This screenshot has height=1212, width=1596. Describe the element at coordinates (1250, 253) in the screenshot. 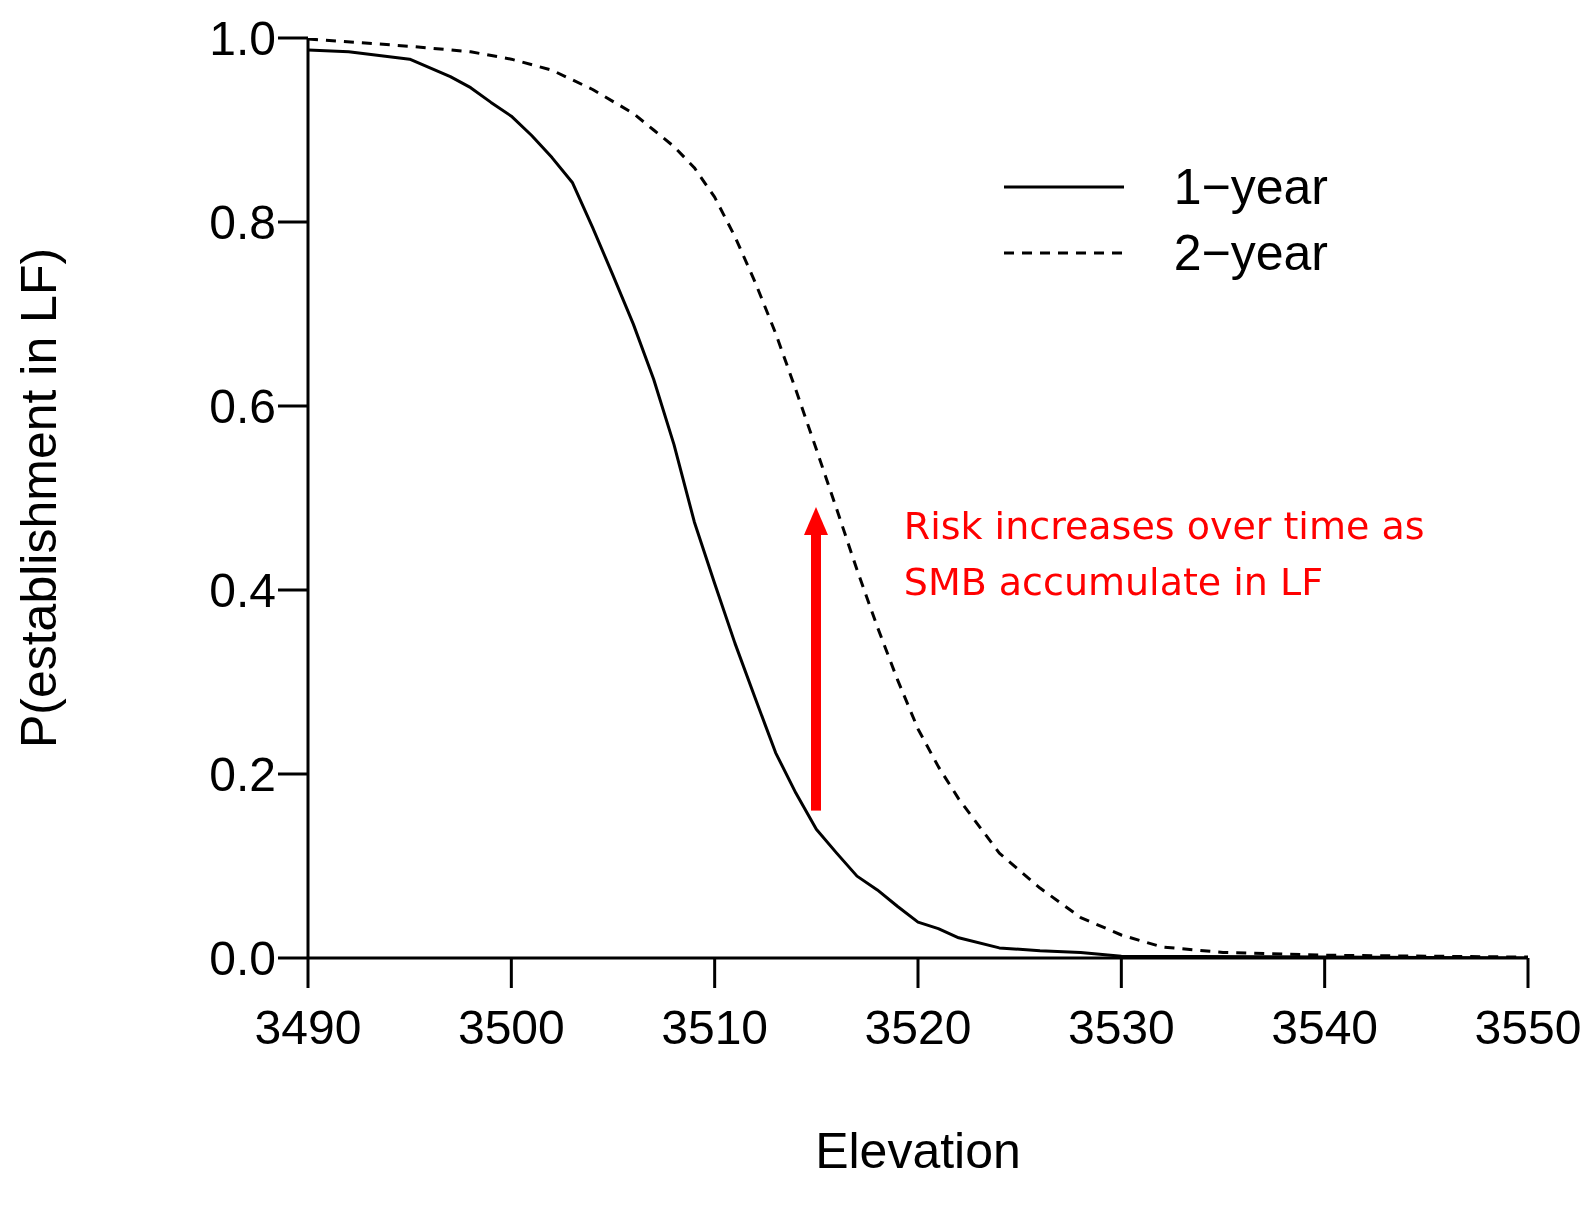

I see `legend-label: 2−year` at that location.